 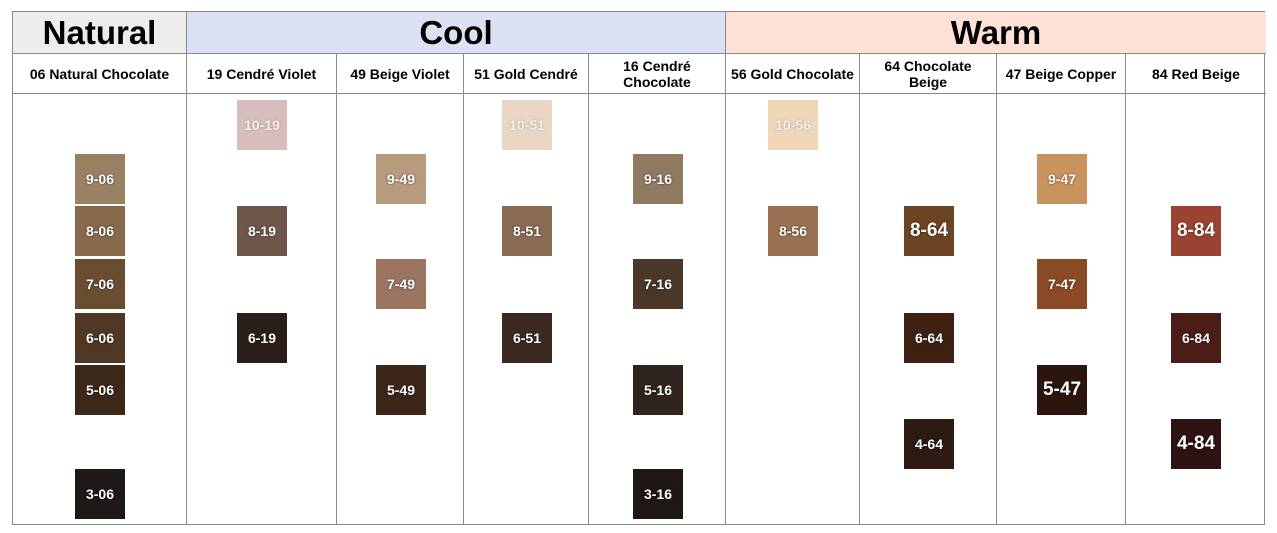 I want to click on column-header: 16 Cendré Chocolate, so click(x=657, y=74).